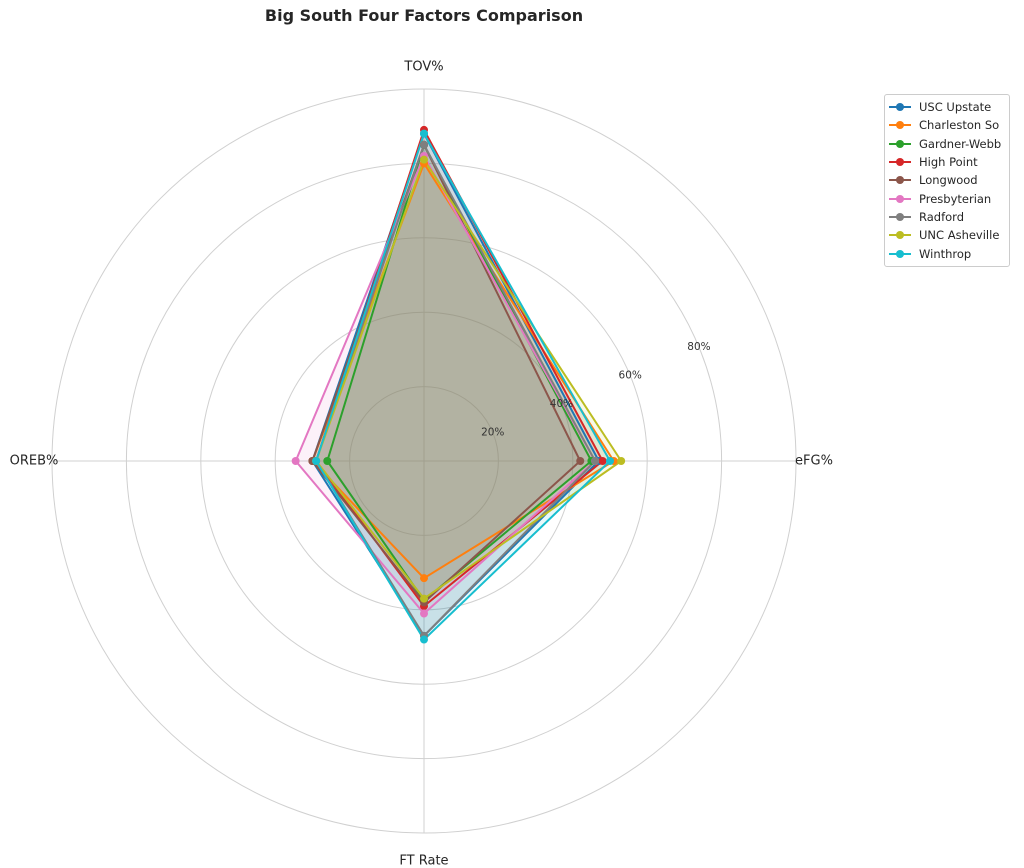 This screenshot has width=1024, height=868. Describe the element at coordinates (492, 433) in the screenshot. I see `radial-tick-label: 20%` at that location.